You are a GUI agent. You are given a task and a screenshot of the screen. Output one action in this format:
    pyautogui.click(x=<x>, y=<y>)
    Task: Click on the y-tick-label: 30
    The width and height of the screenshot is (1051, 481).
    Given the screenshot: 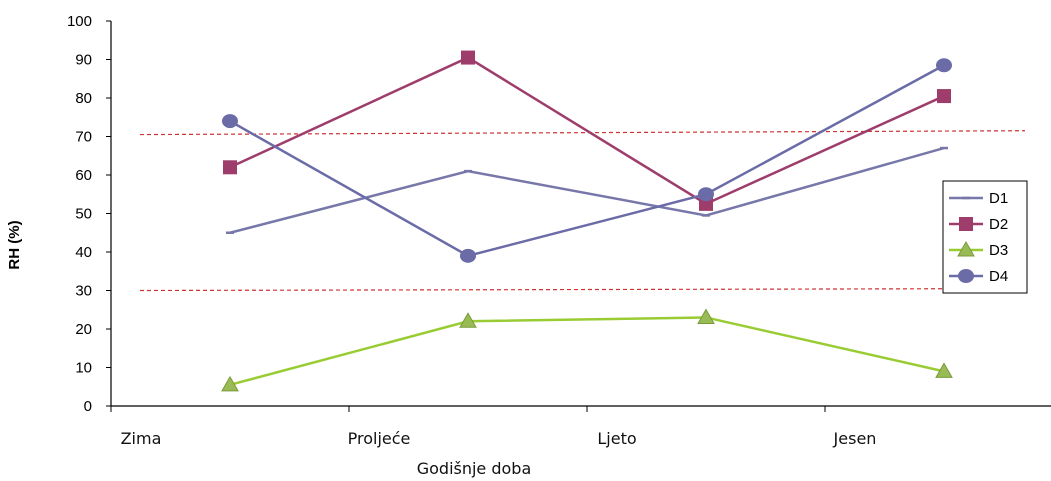 What is the action you would take?
    pyautogui.click(x=83, y=291)
    